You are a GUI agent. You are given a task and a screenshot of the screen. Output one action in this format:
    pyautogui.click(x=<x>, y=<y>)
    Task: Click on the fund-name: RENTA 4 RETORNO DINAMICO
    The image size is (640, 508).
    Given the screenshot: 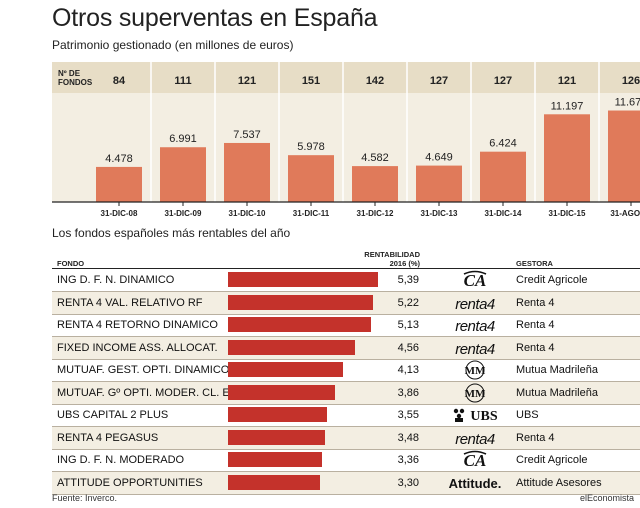 What is the action you would take?
    pyautogui.click(x=137, y=325)
    